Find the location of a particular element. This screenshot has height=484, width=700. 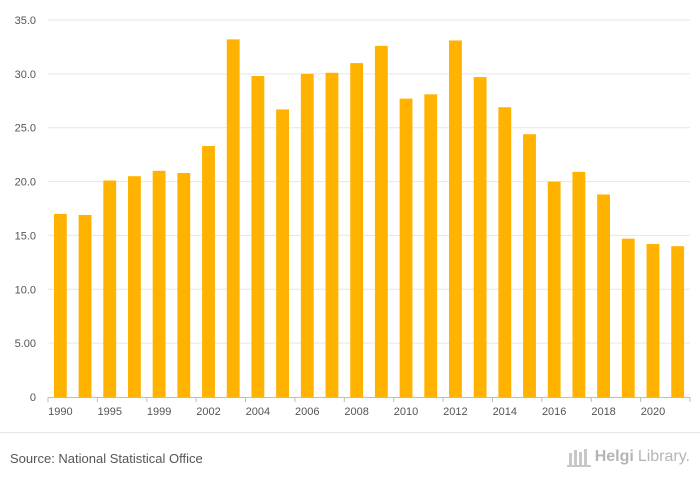

y-tick-label: 25.0 is located at coordinates (25, 129).